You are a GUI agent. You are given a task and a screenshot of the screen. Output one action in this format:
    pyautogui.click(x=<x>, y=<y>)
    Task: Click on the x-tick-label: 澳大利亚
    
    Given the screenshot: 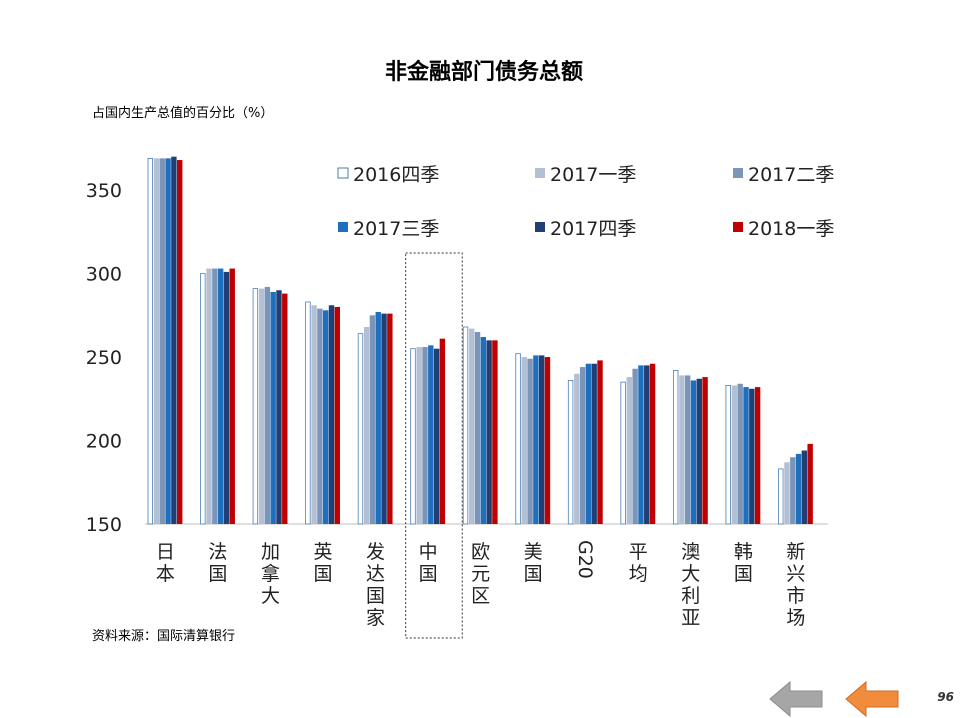 What is the action you would take?
    pyautogui.click(x=690, y=585)
    